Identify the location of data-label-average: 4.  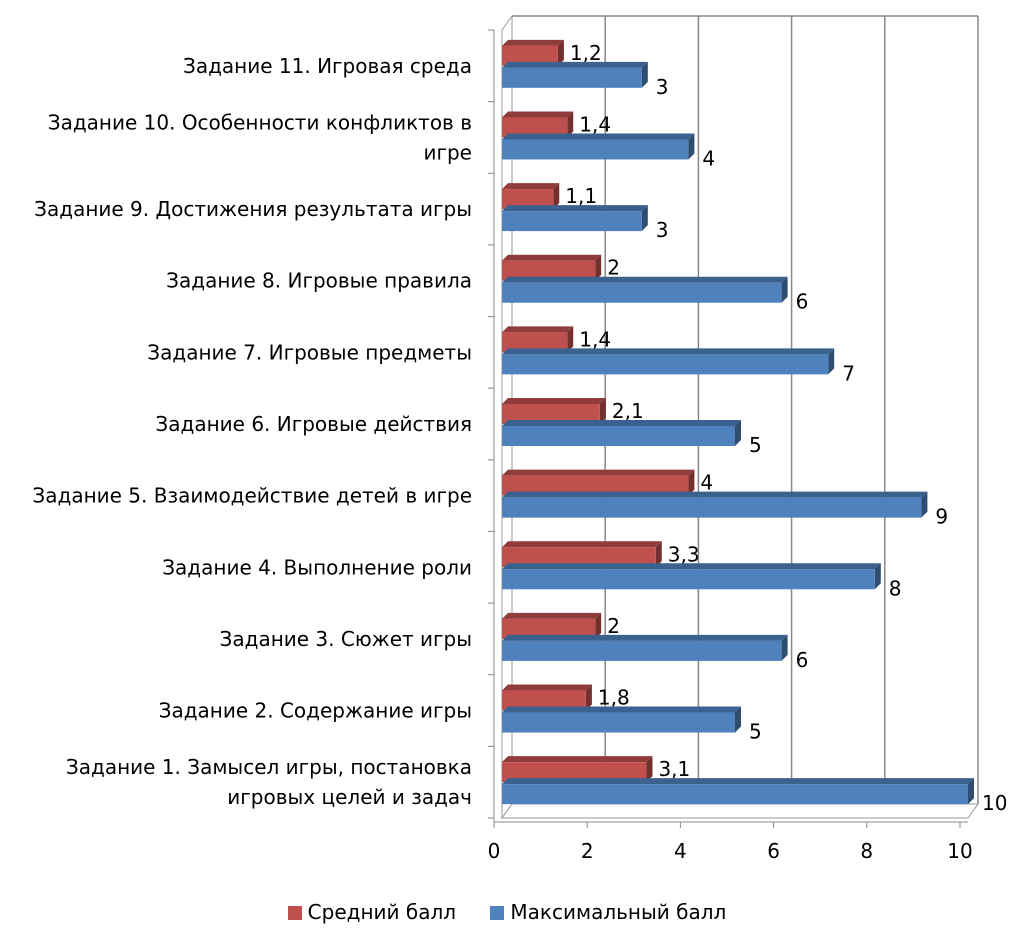
(706, 483).